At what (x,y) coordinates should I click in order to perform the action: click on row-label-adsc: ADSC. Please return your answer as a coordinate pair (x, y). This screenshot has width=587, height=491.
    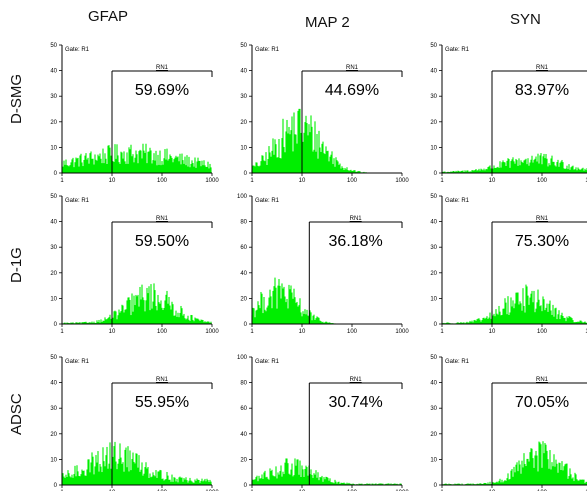
    Looking at the image, I should click on (16, 414).